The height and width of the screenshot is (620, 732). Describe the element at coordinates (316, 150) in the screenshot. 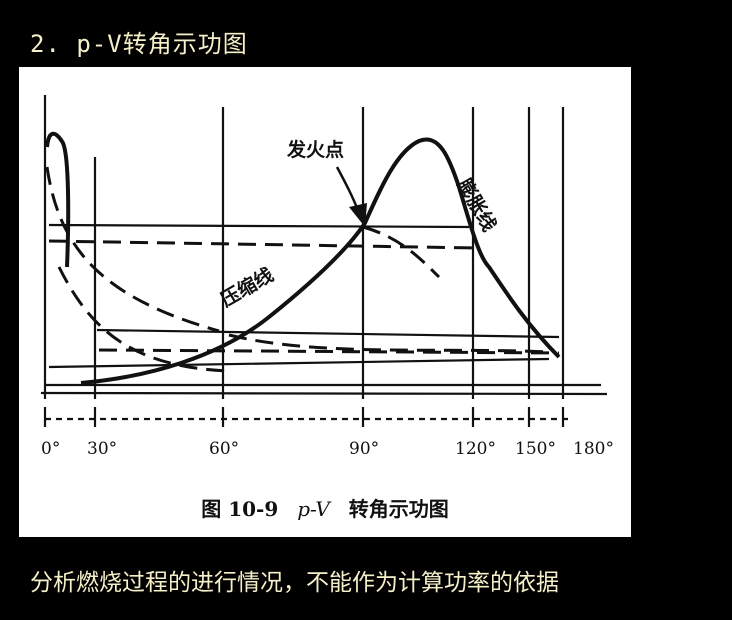

I see `ignition-point-label: 发火点` at that location.